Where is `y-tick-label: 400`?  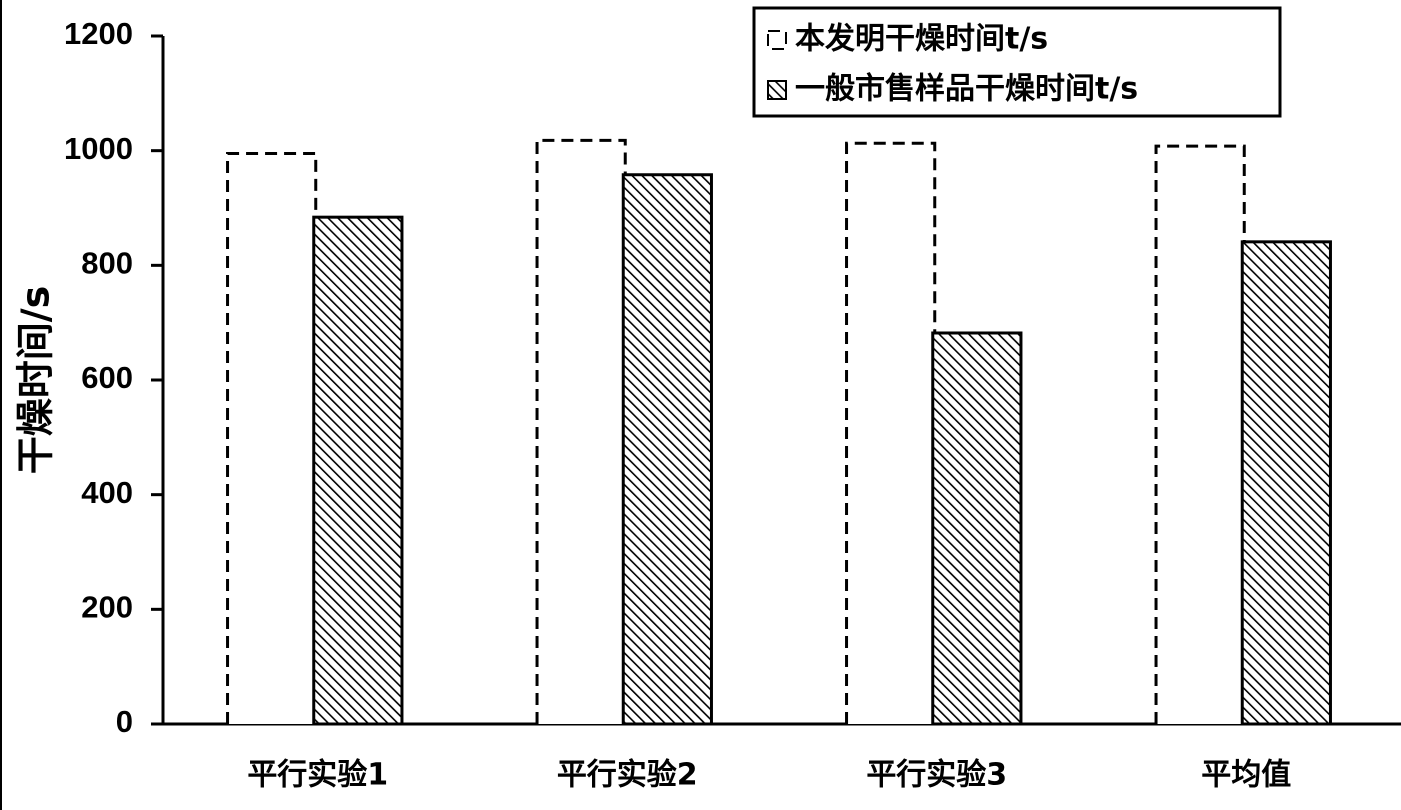 y-tick-label: 400 is located at coordinates (107, 492).